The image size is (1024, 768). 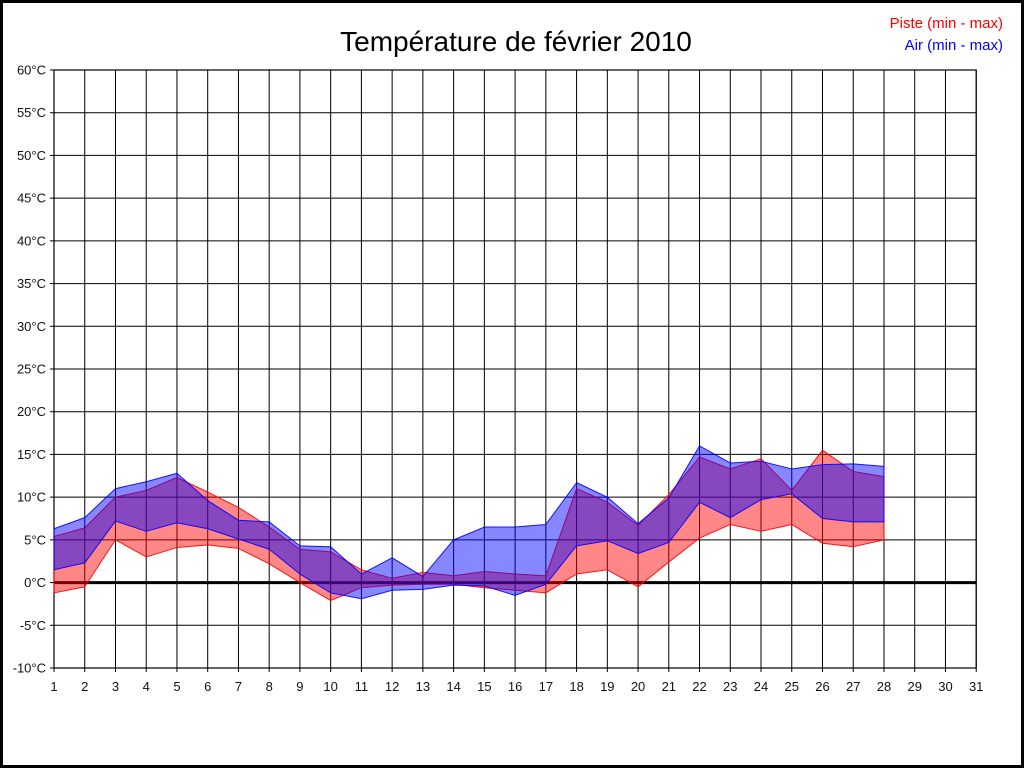 What do you see at coordinates (29, 668) in the screenshot?
I see `y-tick-label: -10°C` at bounding box center [29, 668].